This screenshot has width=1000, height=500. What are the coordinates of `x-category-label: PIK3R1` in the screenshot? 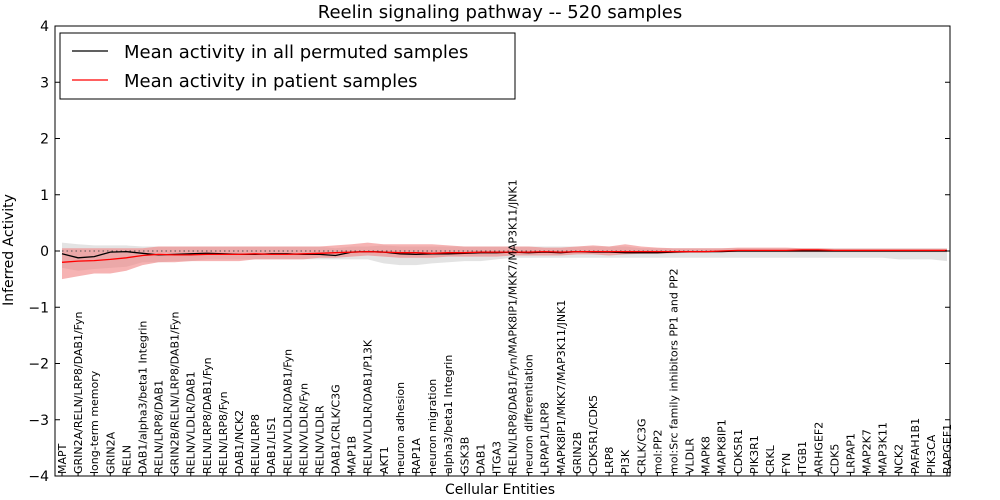 It's located at (754, 454).